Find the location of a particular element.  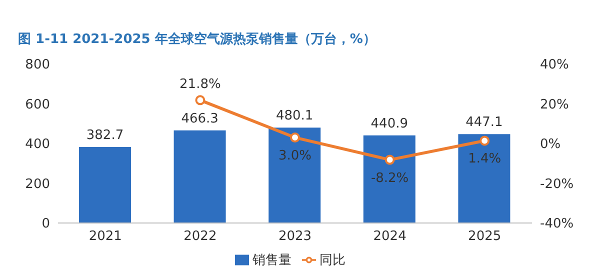

y-tick-label: 400 is located at coordinates (37, 144).